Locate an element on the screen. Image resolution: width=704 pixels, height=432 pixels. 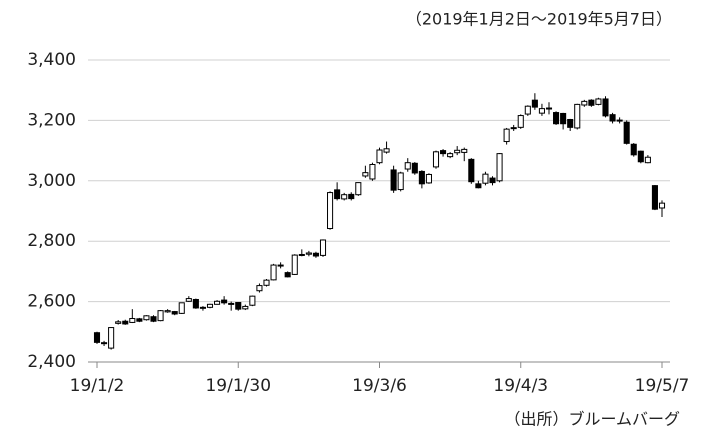
x-tick-label: 19/5/7 is located at coordinates (662, 386).